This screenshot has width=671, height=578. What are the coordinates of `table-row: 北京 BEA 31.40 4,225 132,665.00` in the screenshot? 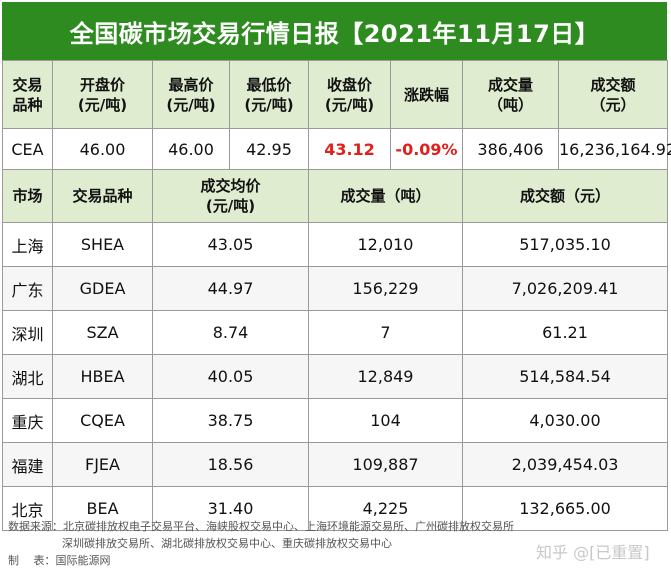 It's located at (335, 508).